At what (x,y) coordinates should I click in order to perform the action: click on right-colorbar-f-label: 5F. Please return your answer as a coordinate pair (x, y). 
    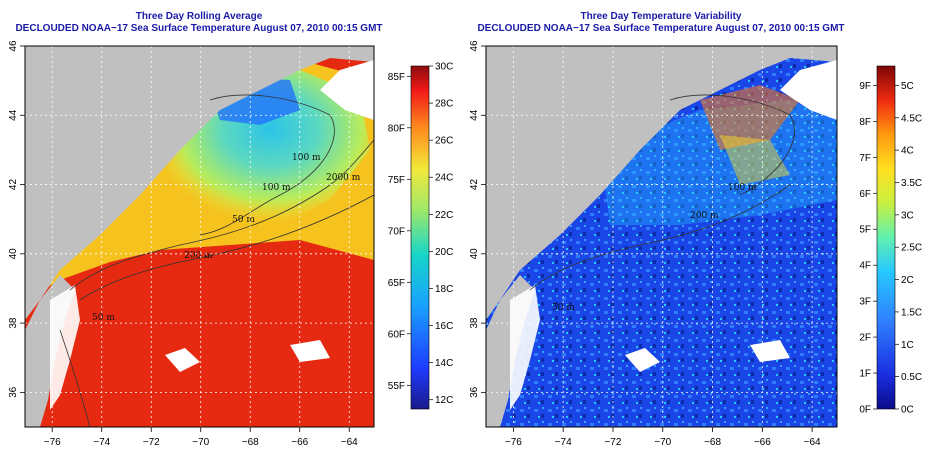
    Looking at the image, I should click on (865, 230).